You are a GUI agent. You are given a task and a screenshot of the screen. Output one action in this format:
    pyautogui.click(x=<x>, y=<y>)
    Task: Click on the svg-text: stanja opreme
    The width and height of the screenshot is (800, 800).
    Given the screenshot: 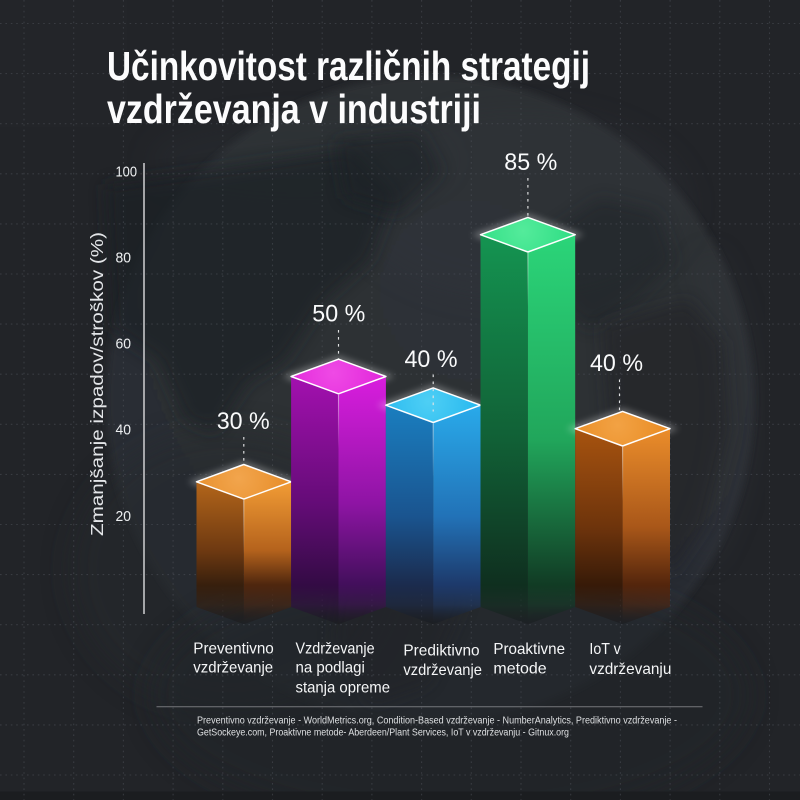 What is the action you would take?
    pyautogui.click(x=343, y=688)
    